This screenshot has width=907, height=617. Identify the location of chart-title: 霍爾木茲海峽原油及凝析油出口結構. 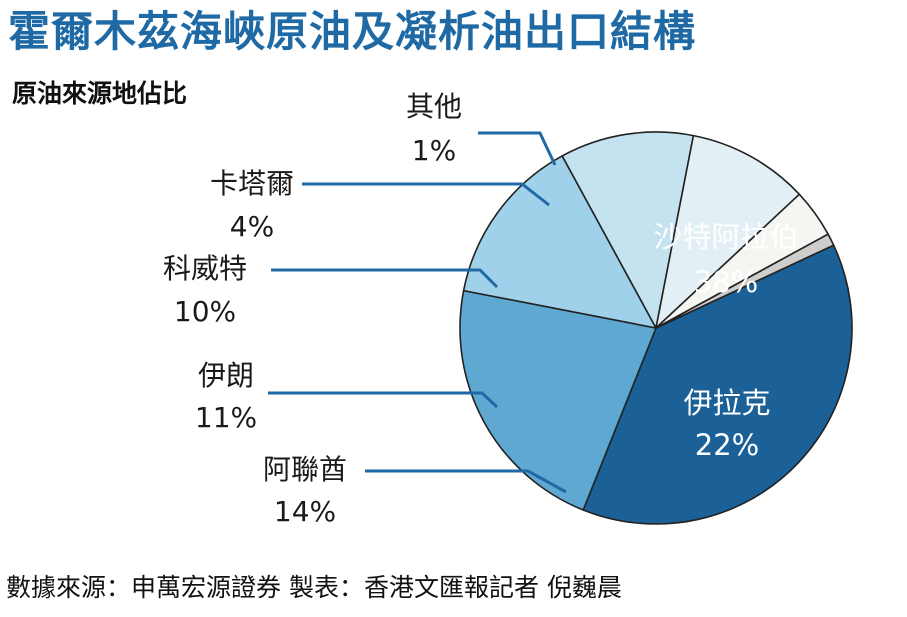
(352, 31).